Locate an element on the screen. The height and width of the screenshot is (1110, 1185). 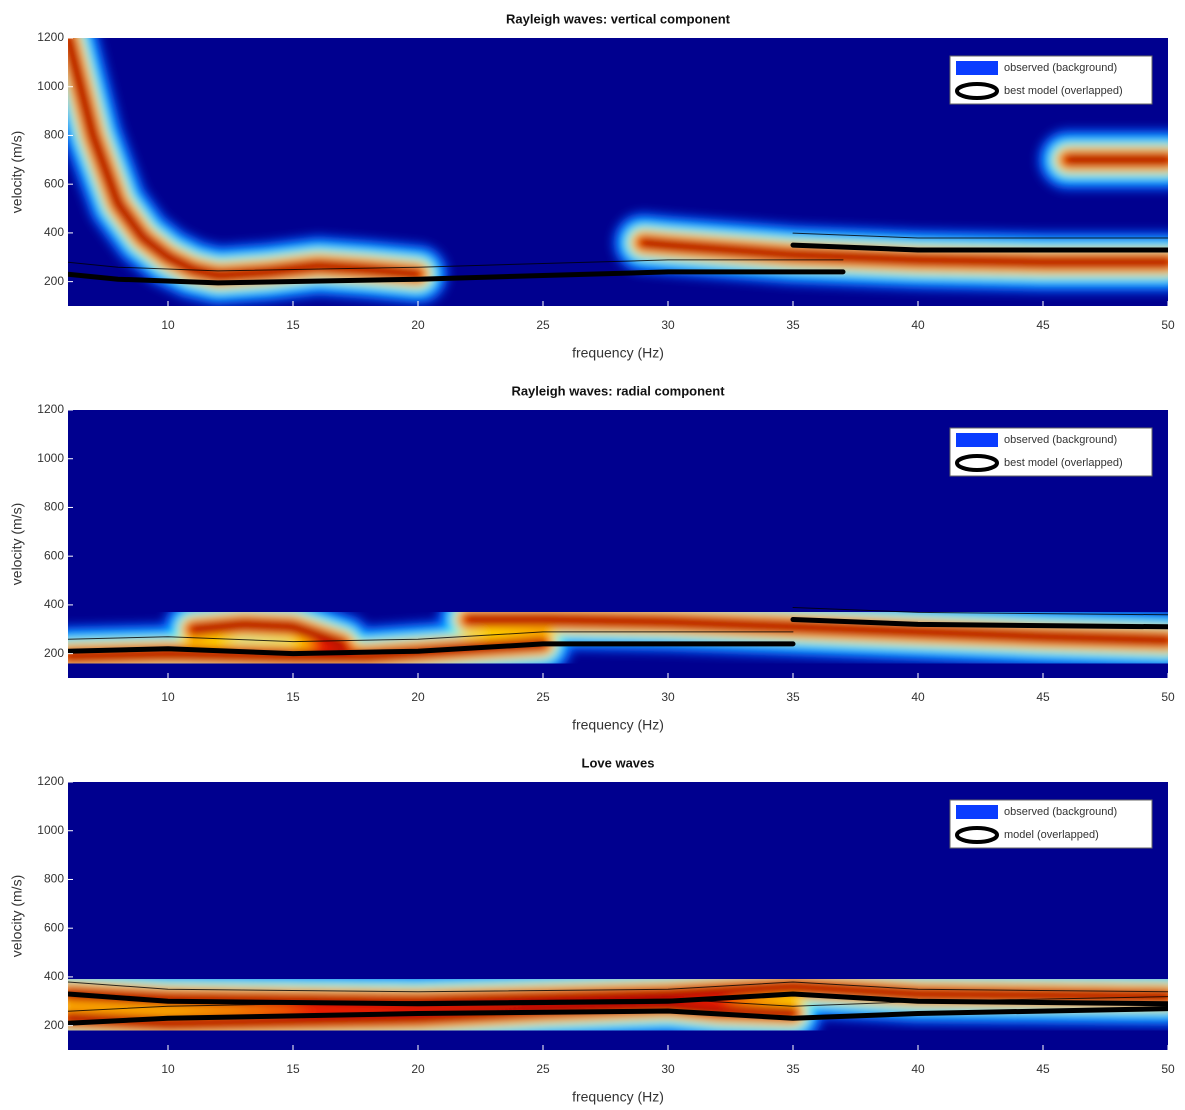
chart-title: Rayleigh waves: vertical component is located at coordinates (618, 18).